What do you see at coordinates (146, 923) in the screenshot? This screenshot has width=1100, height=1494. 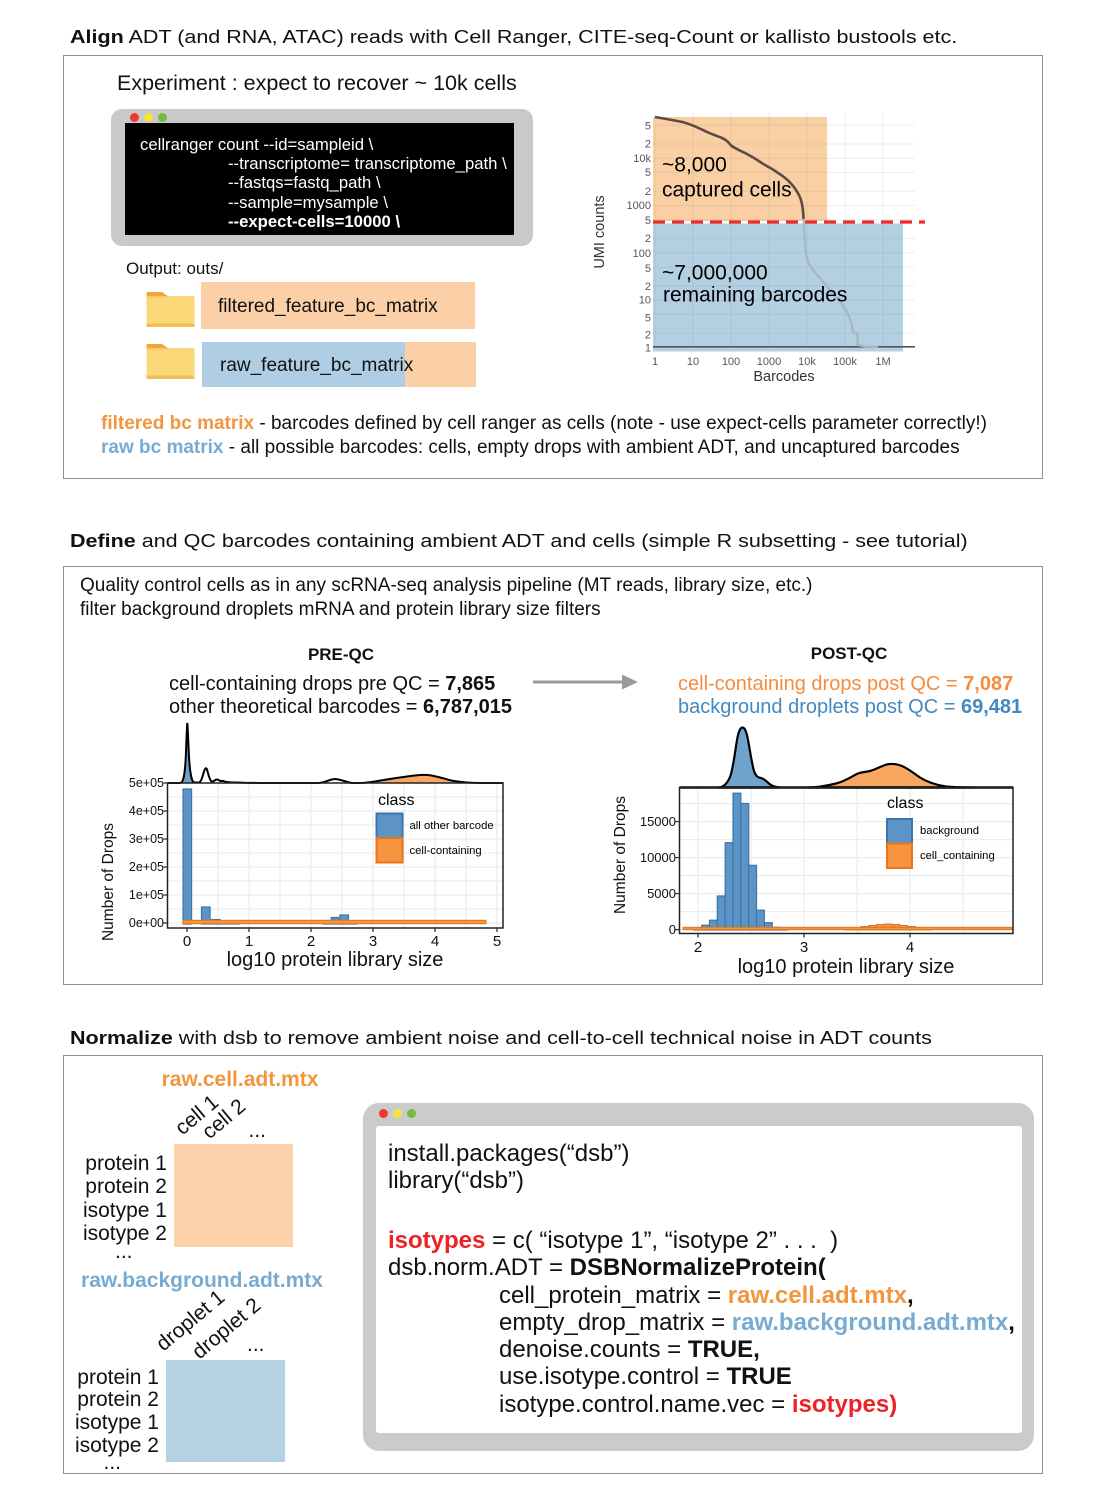 I see `svg-text: 0e+00` at bounding box center [146, 923].